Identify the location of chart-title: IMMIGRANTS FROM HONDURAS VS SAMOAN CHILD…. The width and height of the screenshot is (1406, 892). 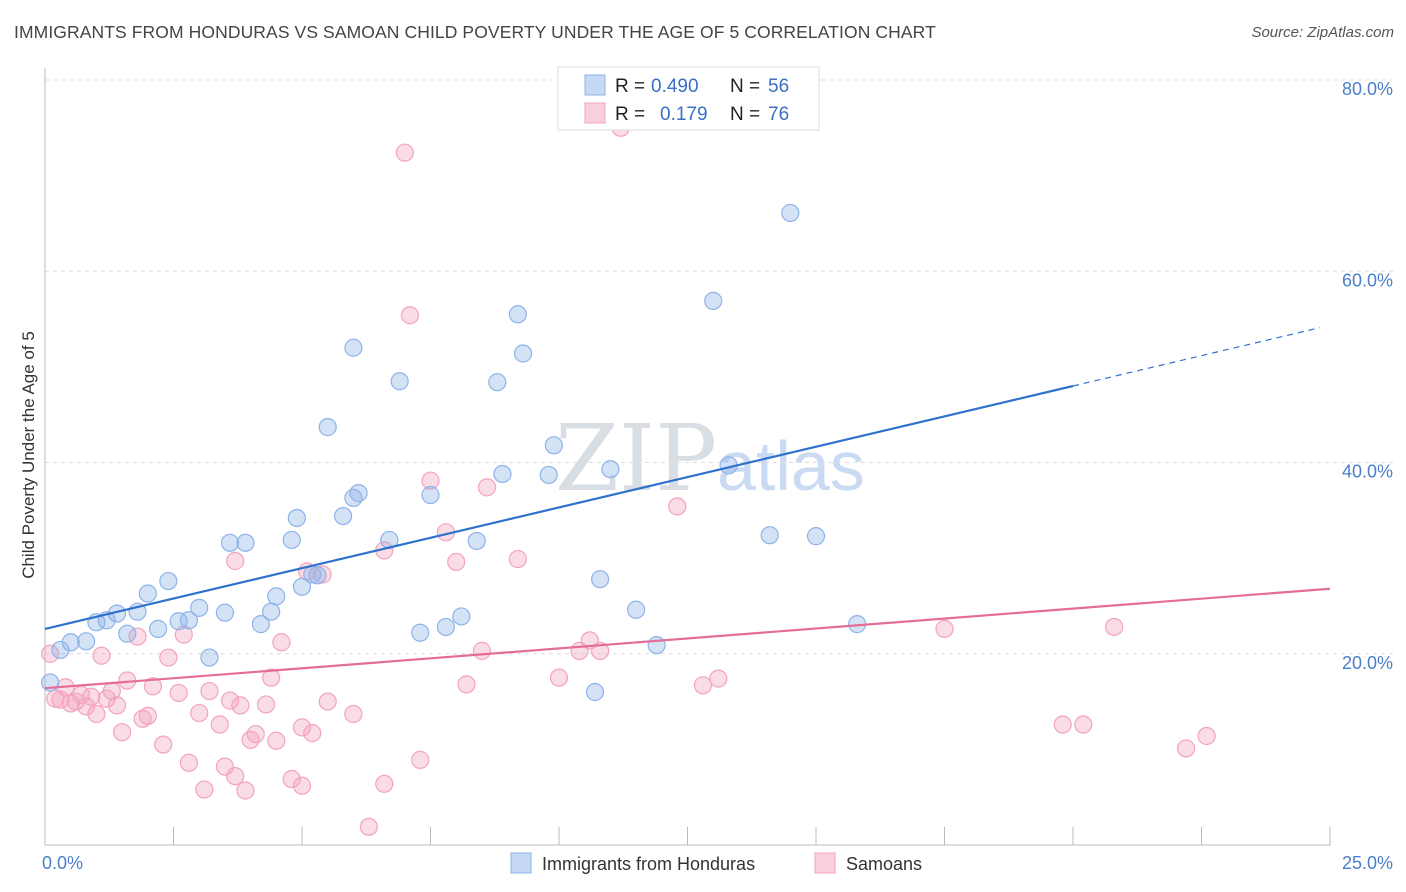
(475, 32).